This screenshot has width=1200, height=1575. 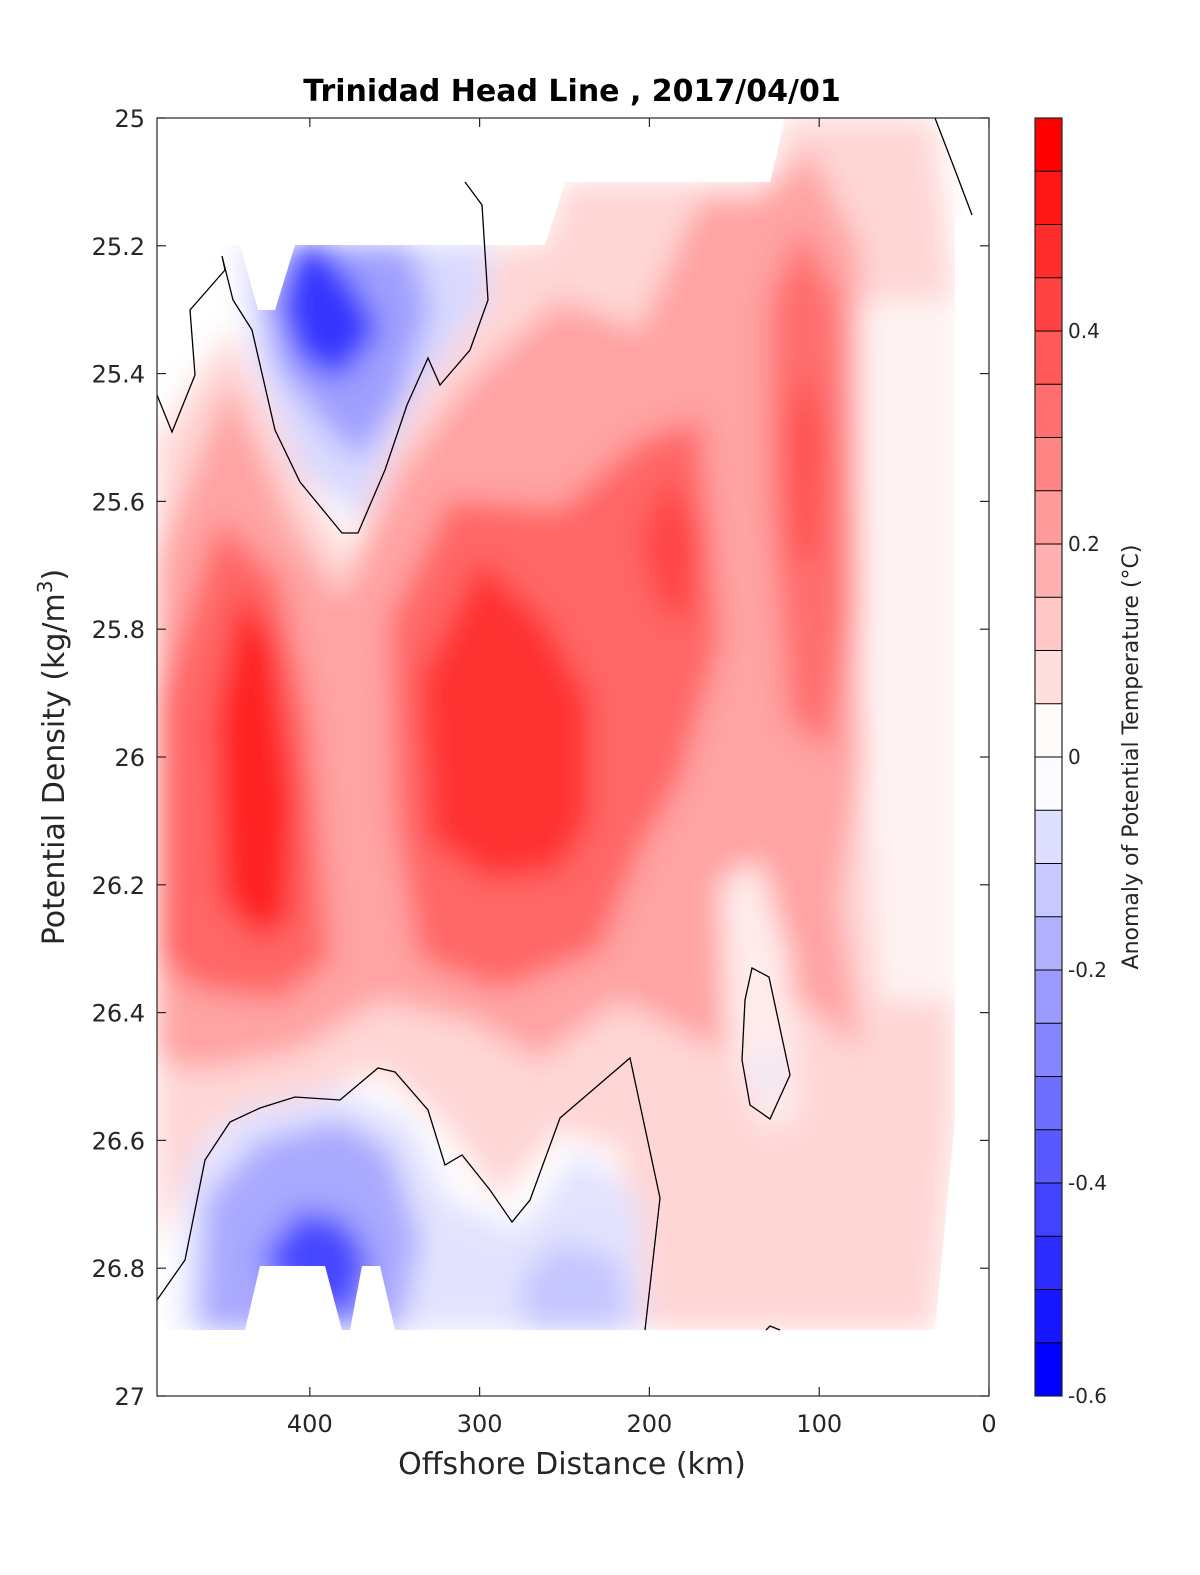 What do you see at coordinates (819, 1424) in the screenshot?
I see `x-tick-label: 100` at bounding box center [819, 1424].